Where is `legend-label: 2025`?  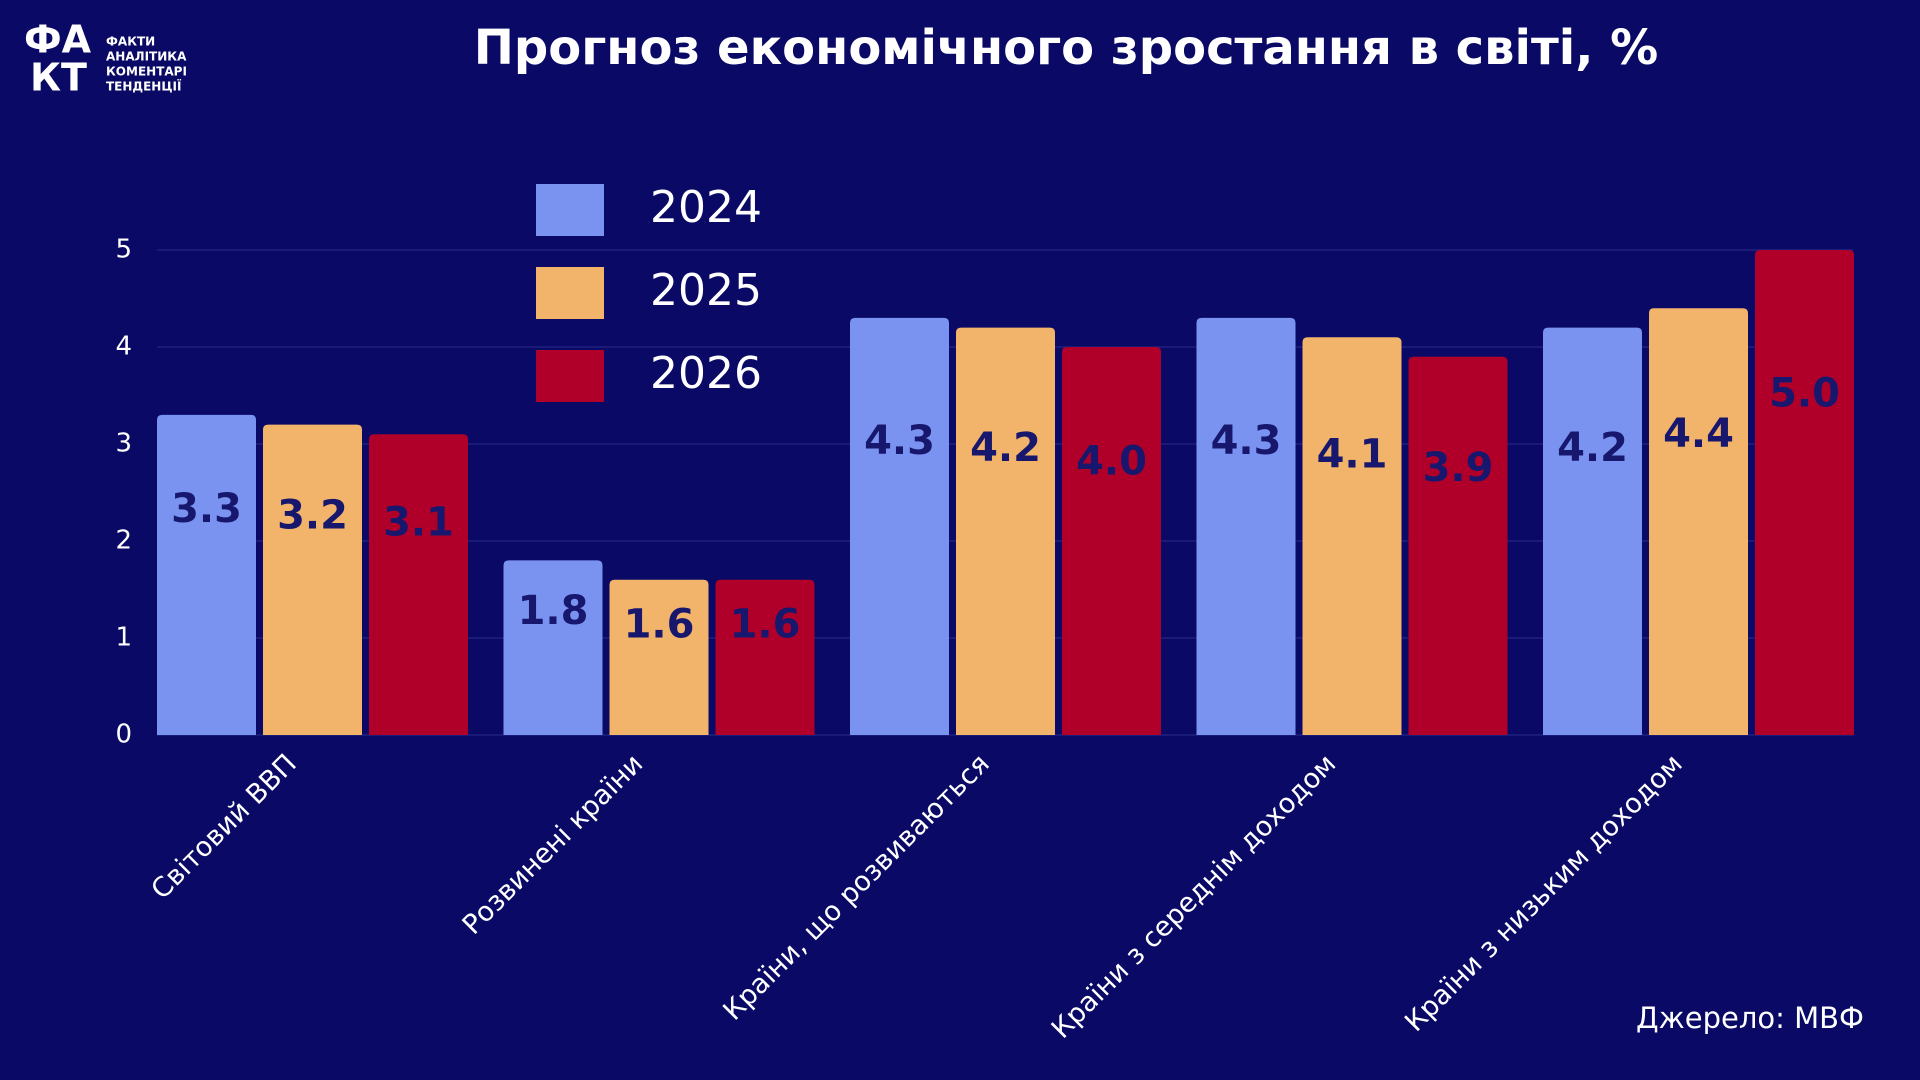 legend-label: 2025 is located at coordinates (706, 290).